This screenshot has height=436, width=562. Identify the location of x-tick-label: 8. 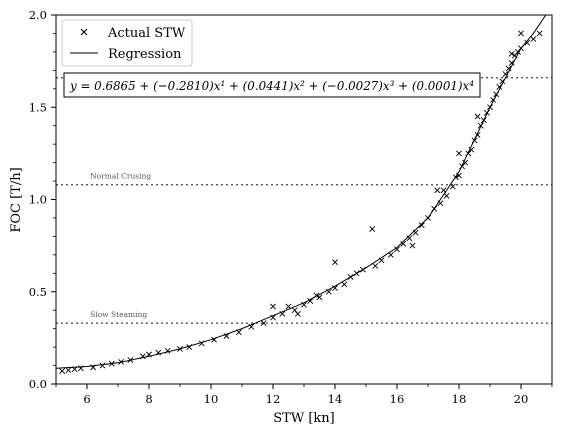
(148, 399).